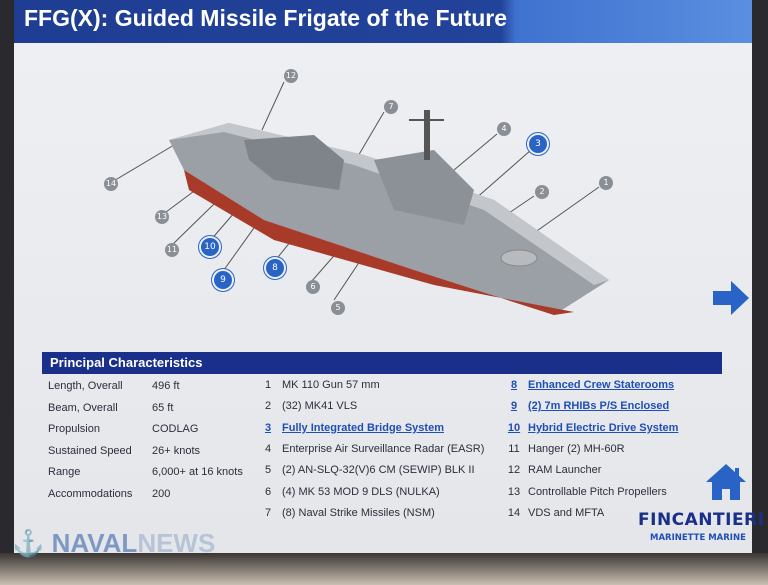  What do you see at coordinates (363, 427) in the screenshot?
I see `item-link: Fully Integrated Bridge System` at bounding box center [363, 427].